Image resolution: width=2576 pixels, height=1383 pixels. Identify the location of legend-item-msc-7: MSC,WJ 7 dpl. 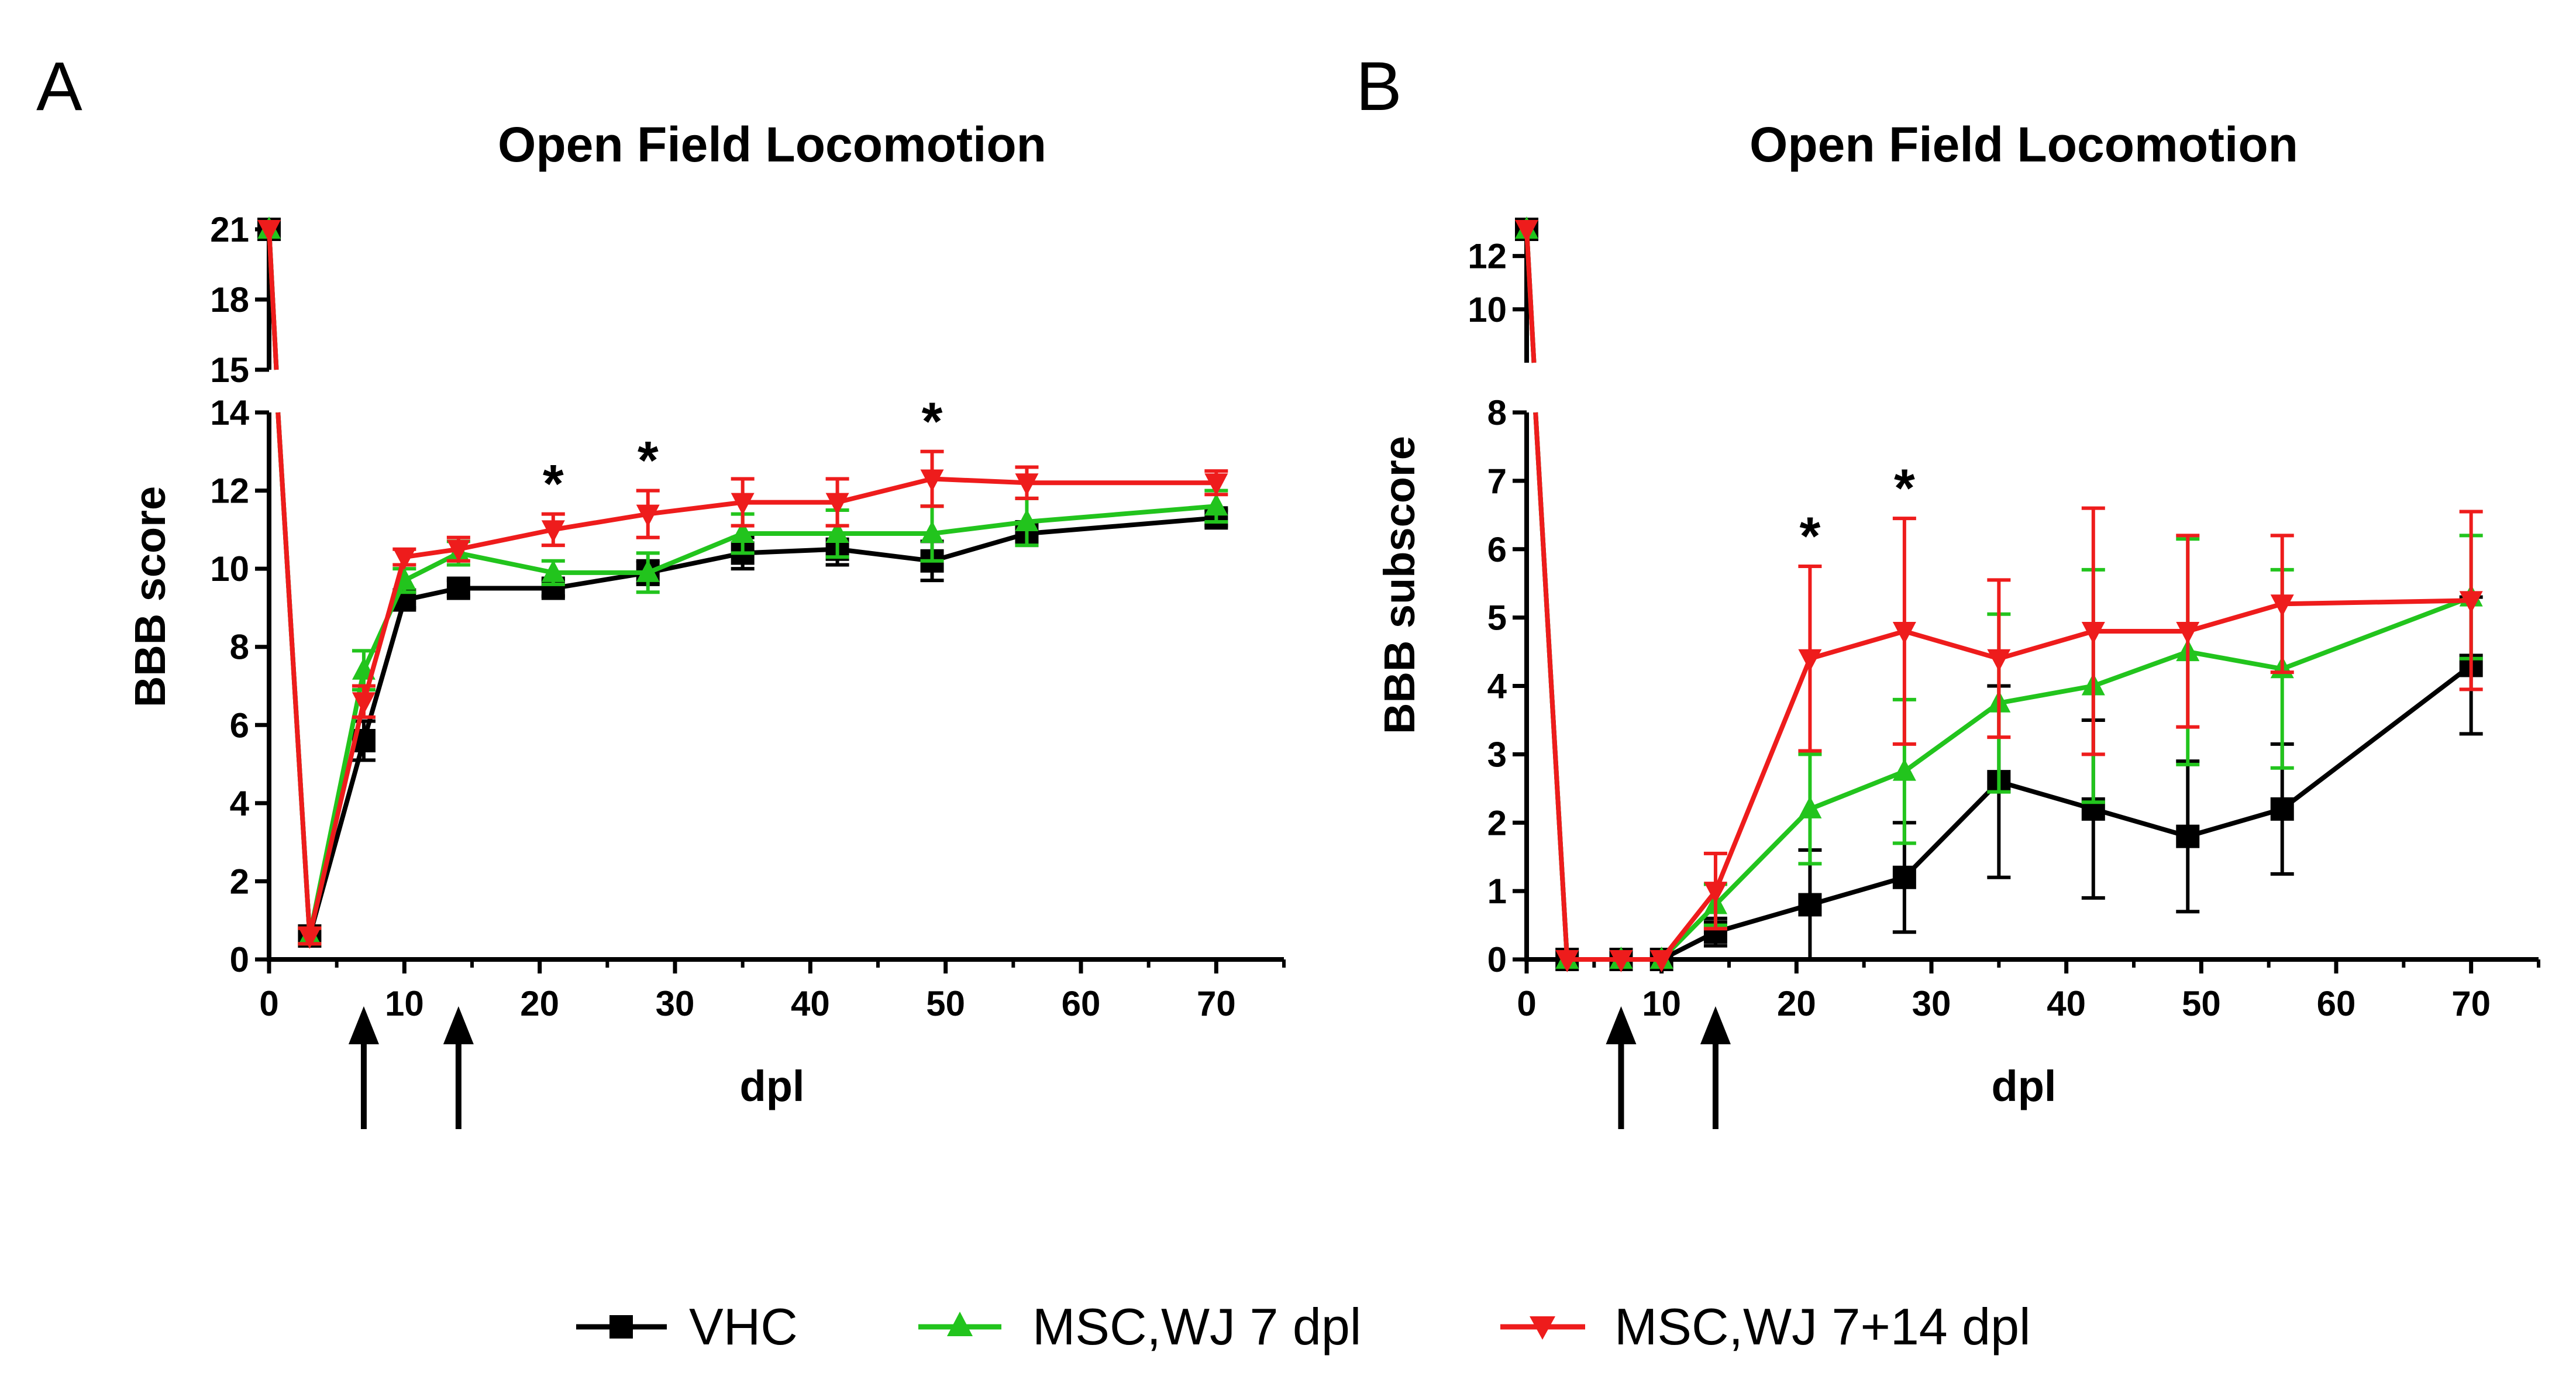
(1139, 1327).